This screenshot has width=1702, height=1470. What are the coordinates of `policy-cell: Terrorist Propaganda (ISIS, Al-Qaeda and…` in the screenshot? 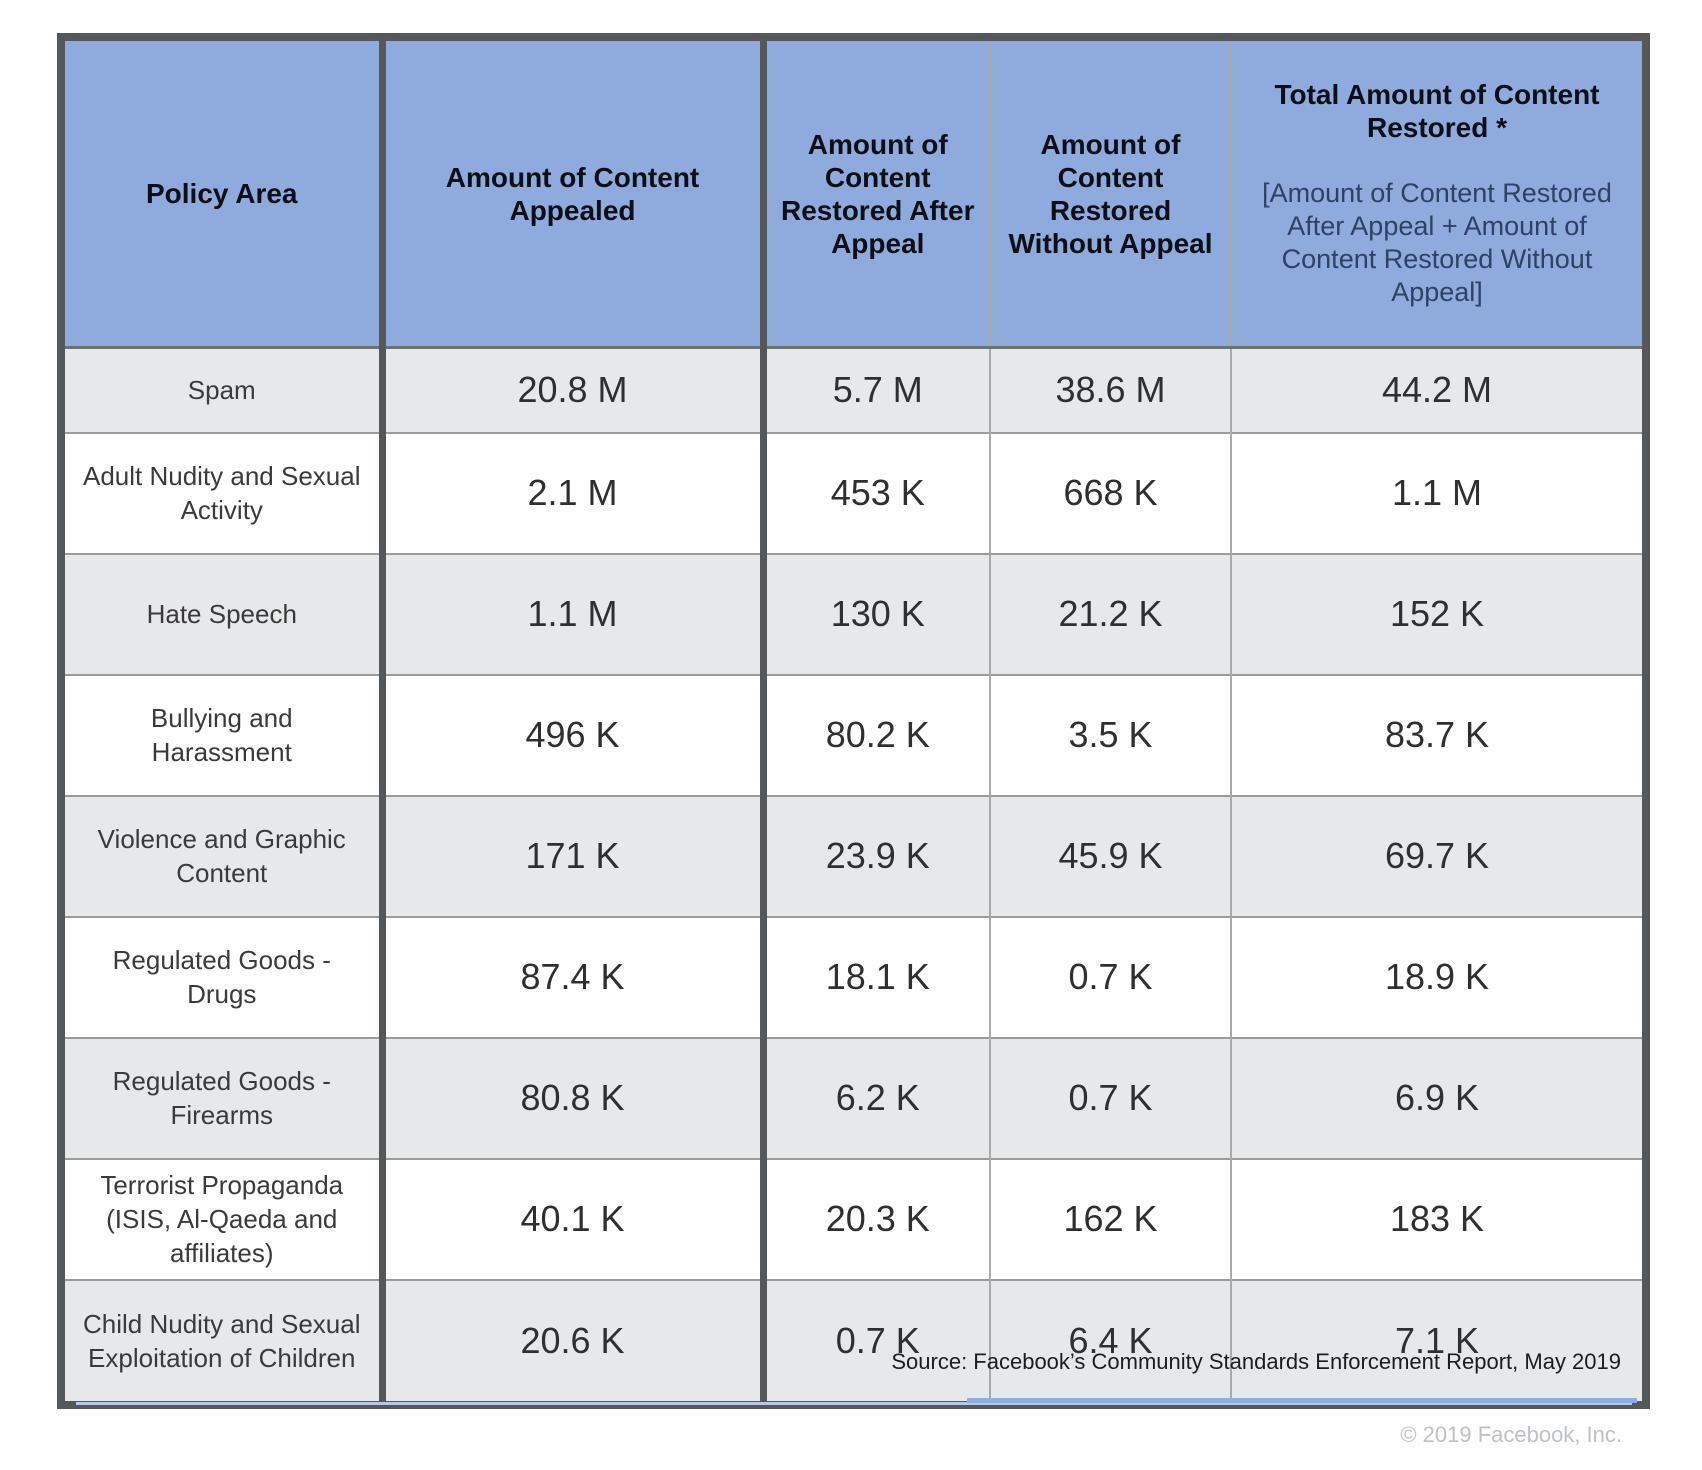 It's located at (225, 1218).